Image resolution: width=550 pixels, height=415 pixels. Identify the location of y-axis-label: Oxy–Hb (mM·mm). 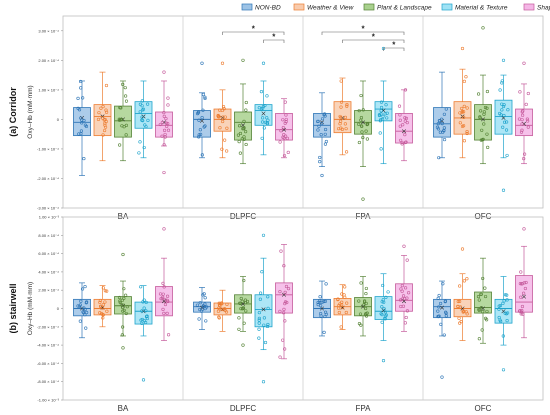
(30, 111).